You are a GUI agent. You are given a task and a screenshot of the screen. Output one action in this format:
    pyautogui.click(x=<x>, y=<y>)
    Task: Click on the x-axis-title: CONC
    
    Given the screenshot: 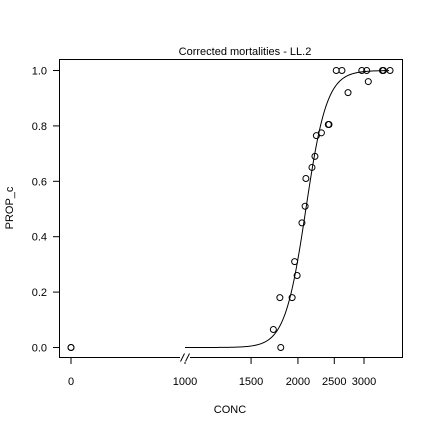 What is the action you would take?
    pyautogui.click(x=230, y=410)
    